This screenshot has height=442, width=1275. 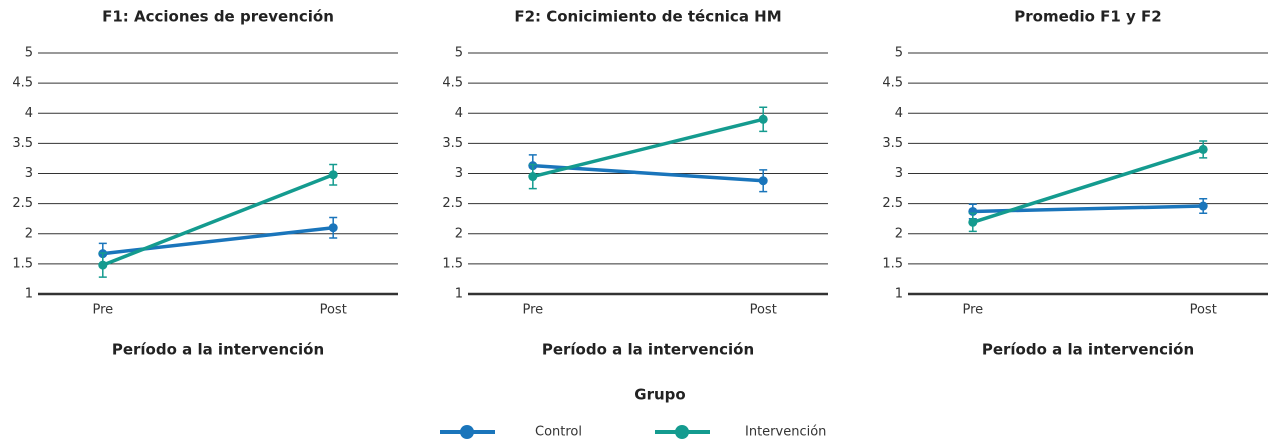 What do you see at coordinates (218, 17) in the screenshot?
I see `chart-title: F1: Acciones de prevención` at bounding box center [218, 17].